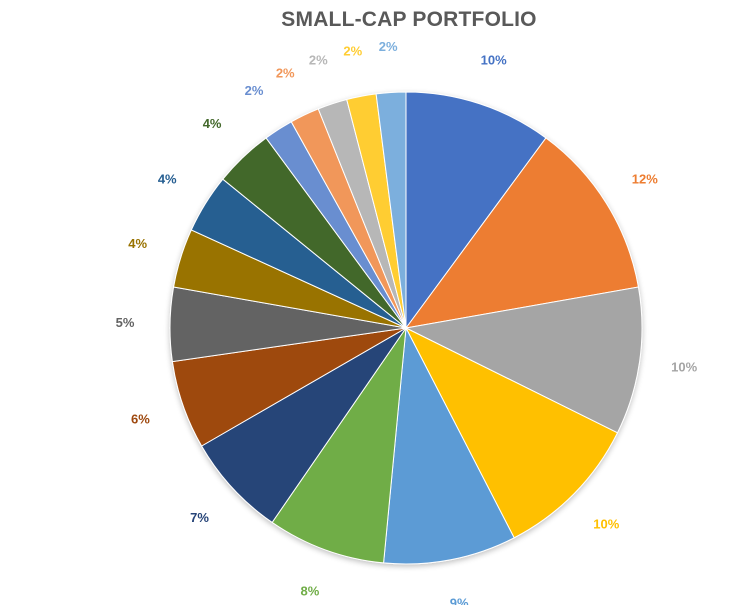 This screenshot has width=745, height=605. Describe the element at coordinates (285, 73) in the screenshot. I see `data-label-14: 2%` at that location.